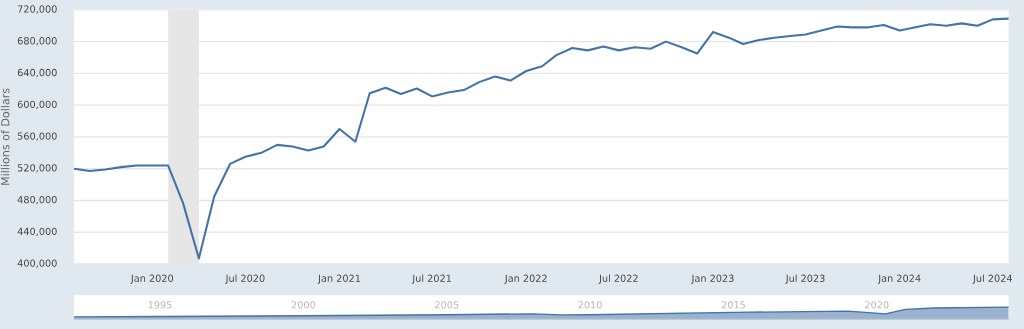 The image size is (1024, 329). What do you see at coordinates (245, 279) in the screenshot?
I see `x-tick-label: Jul 2020` at bounding box center [245, 279].